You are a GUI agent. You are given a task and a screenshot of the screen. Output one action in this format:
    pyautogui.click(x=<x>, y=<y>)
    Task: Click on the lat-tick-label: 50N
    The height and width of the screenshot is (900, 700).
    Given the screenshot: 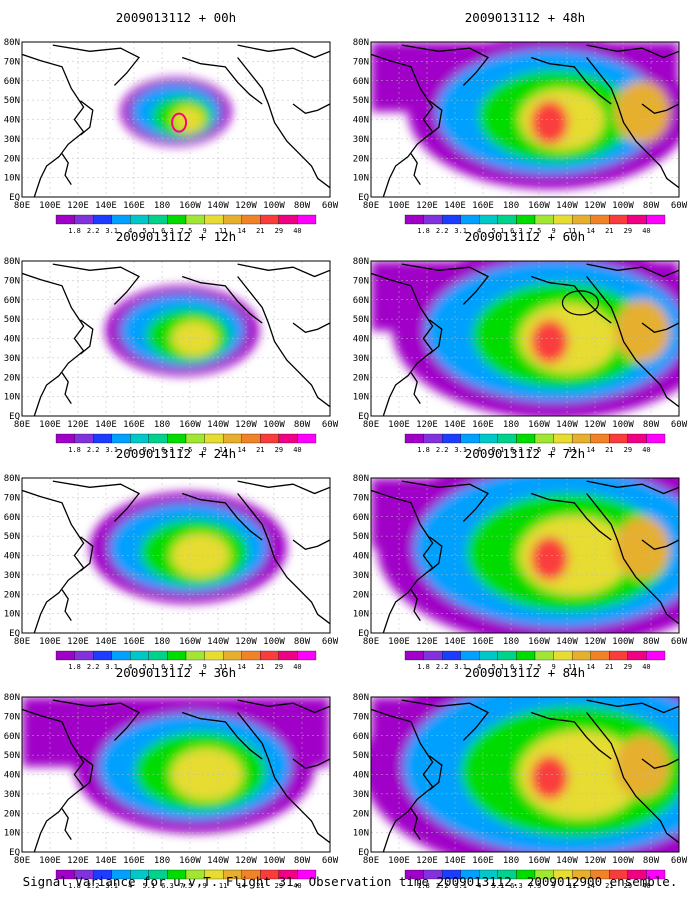 What is the action you would take?
    pyautogui.click(x=361, y=756)
    